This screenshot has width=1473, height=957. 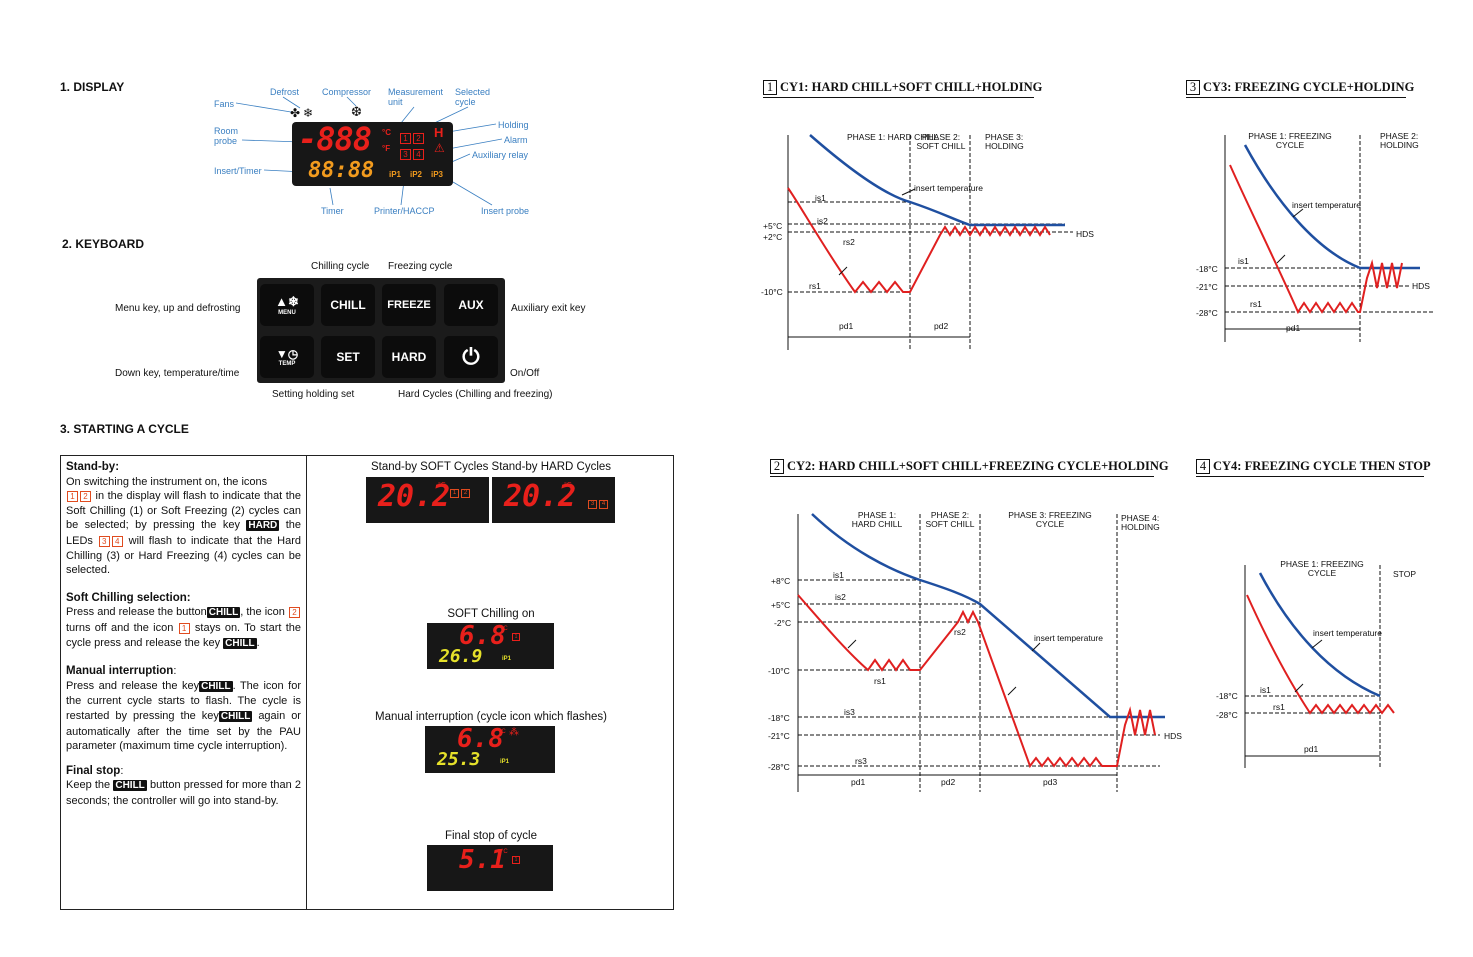 What do you see at coordinates (849, 712) in the screenshot?
I see `cy2-is3: is3` at bounding box center [849, 712].